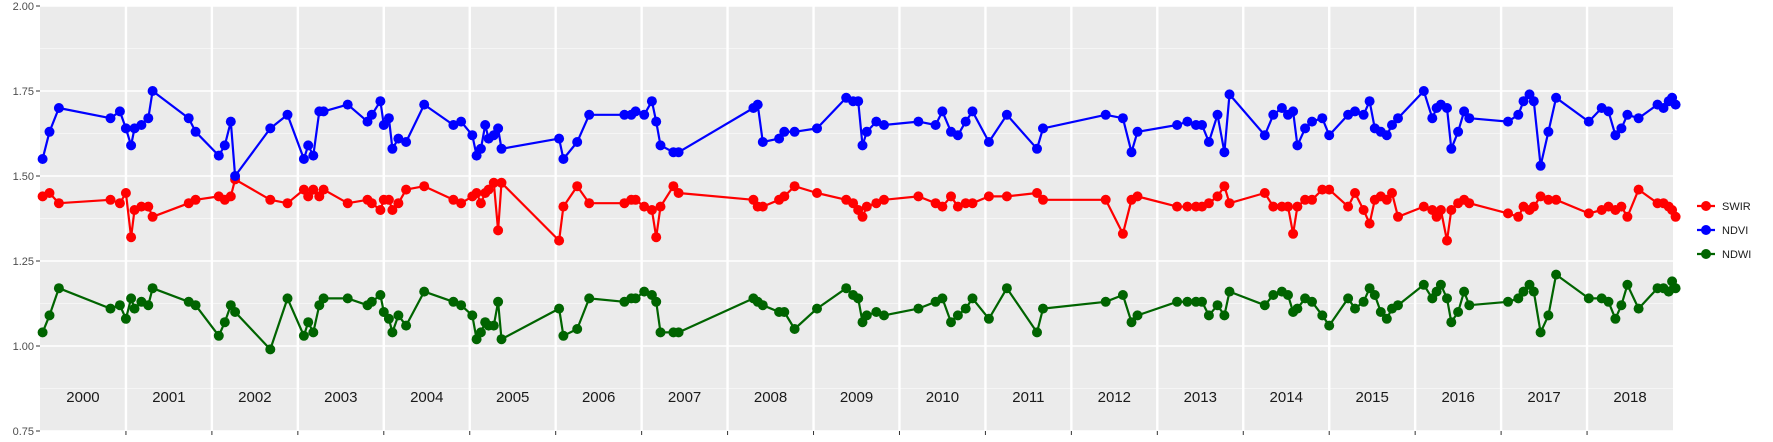 The width and height of the screenshot is (1773, 442). Describe the element at coordinates (1457, 397) in the screenshot. I see `year-label: 2016` at that location.